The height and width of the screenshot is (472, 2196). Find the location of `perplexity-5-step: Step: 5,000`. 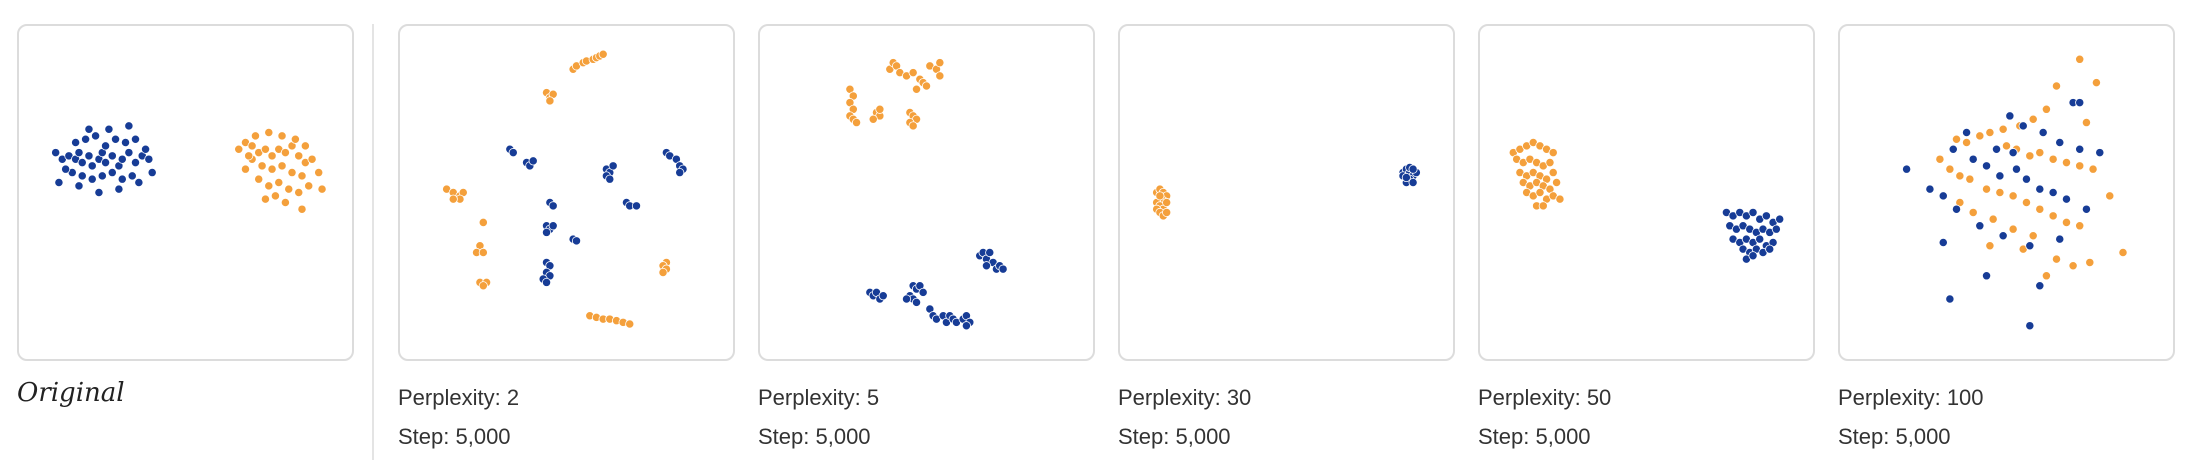

perplexity-5-step: Step: 5,000 is located at coordinates (814, 436).